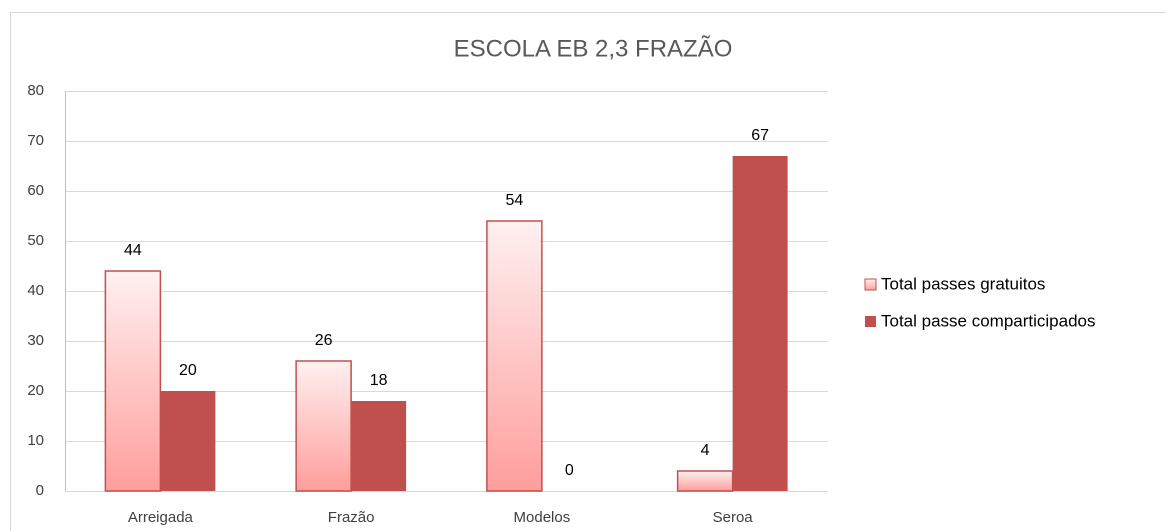 The width and height of the screenshot is (1166, 531). I want to click on legend-label: Total passe comparticipados, so click(988, 320).